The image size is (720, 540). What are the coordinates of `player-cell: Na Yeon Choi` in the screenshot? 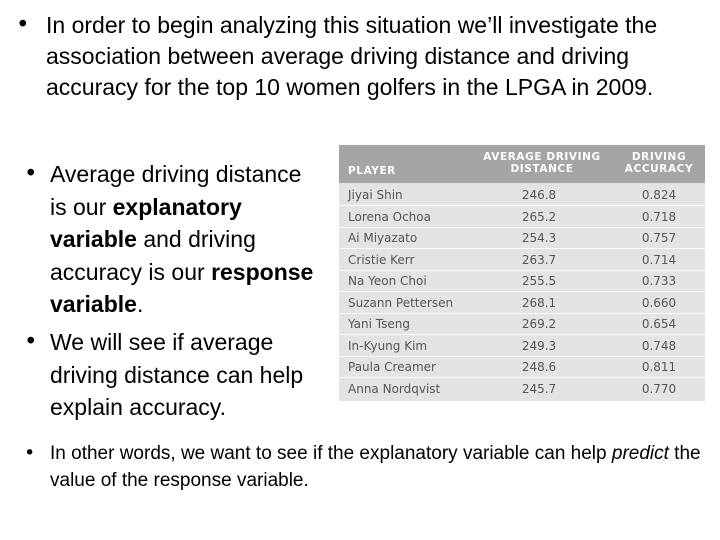 It's located at (387, 281).